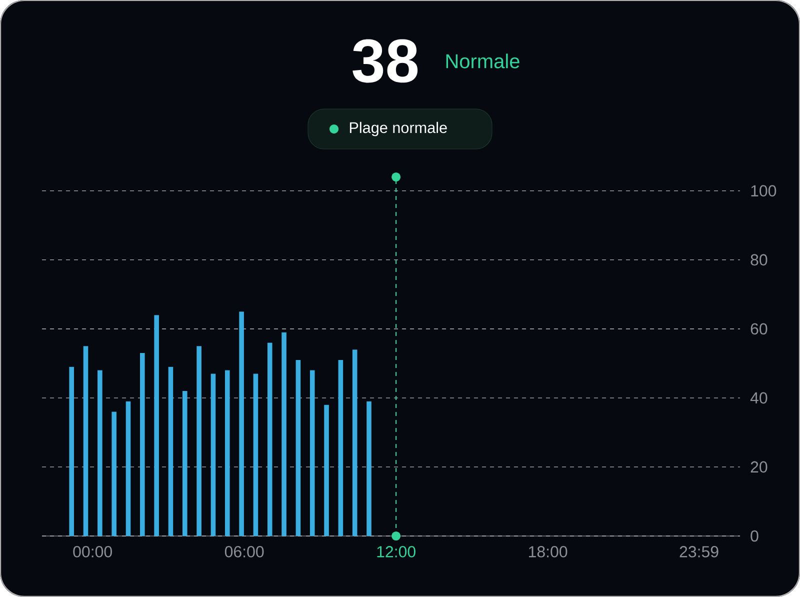  I want to click on y-tick-label: 80, so click(759, 260).